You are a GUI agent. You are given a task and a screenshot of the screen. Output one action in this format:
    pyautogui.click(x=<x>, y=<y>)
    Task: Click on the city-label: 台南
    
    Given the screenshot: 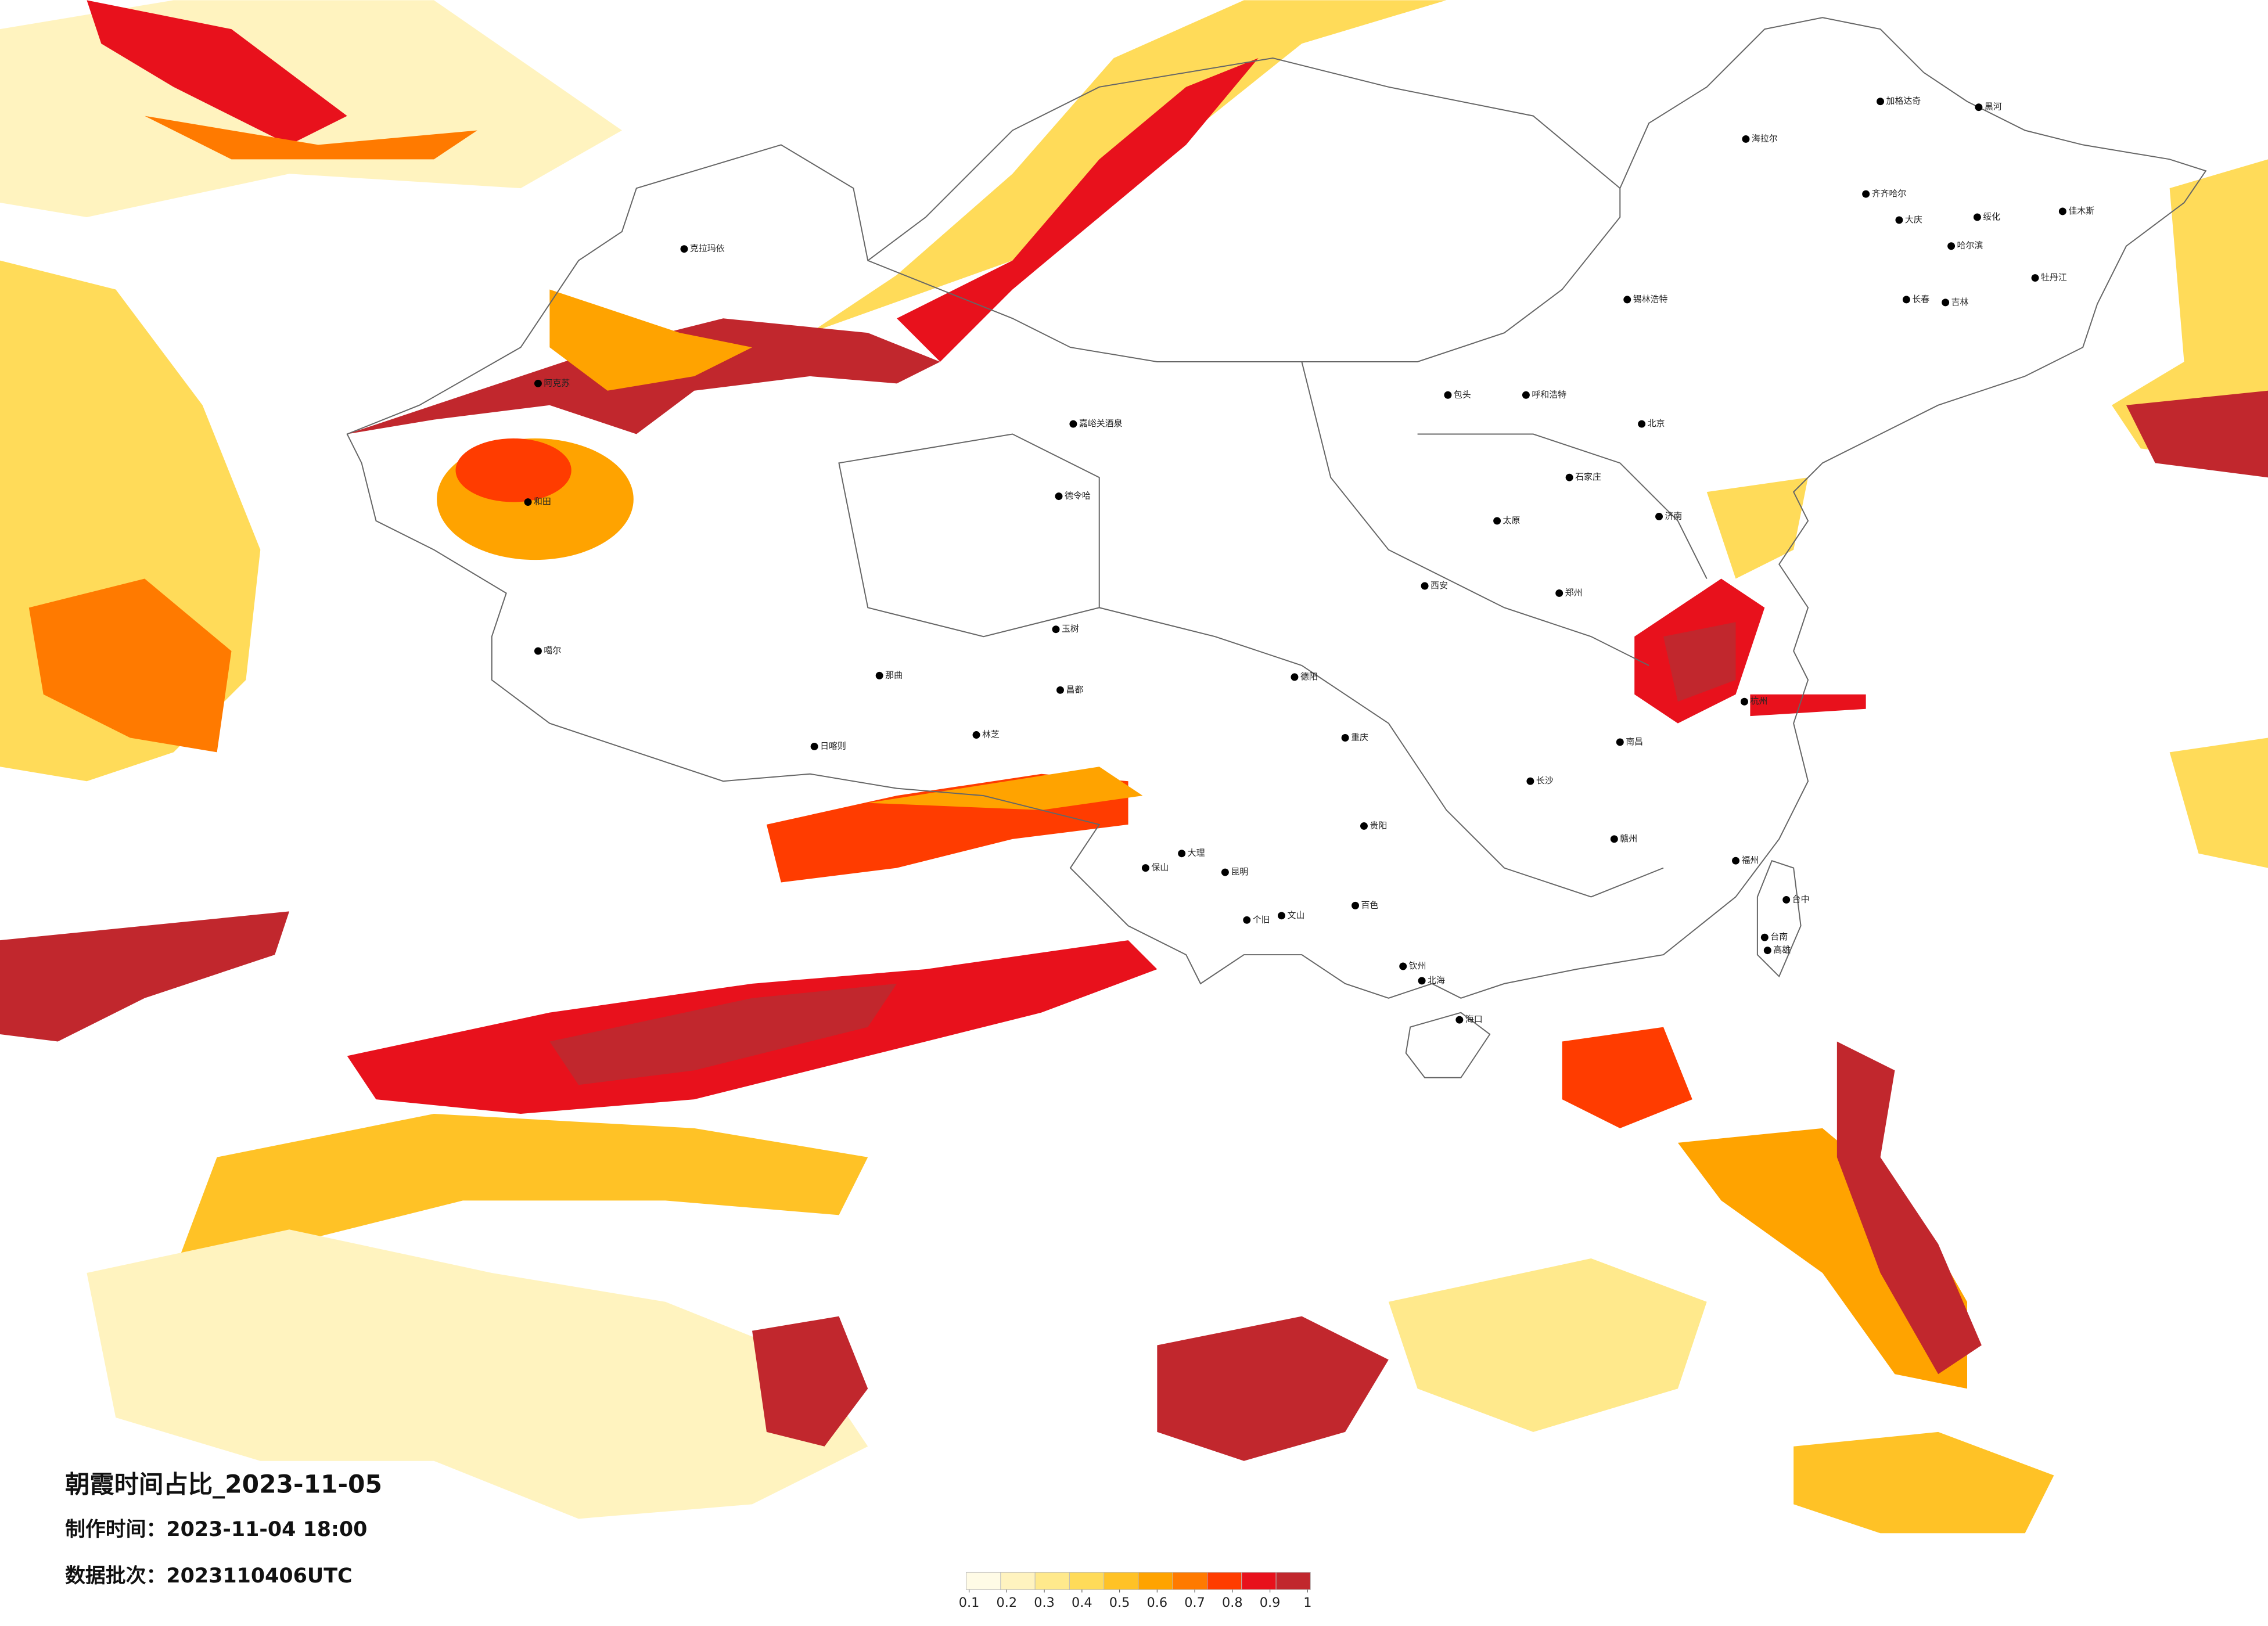 What is the action you would take?
    pyautogui.click(x=1779, y=936)
    